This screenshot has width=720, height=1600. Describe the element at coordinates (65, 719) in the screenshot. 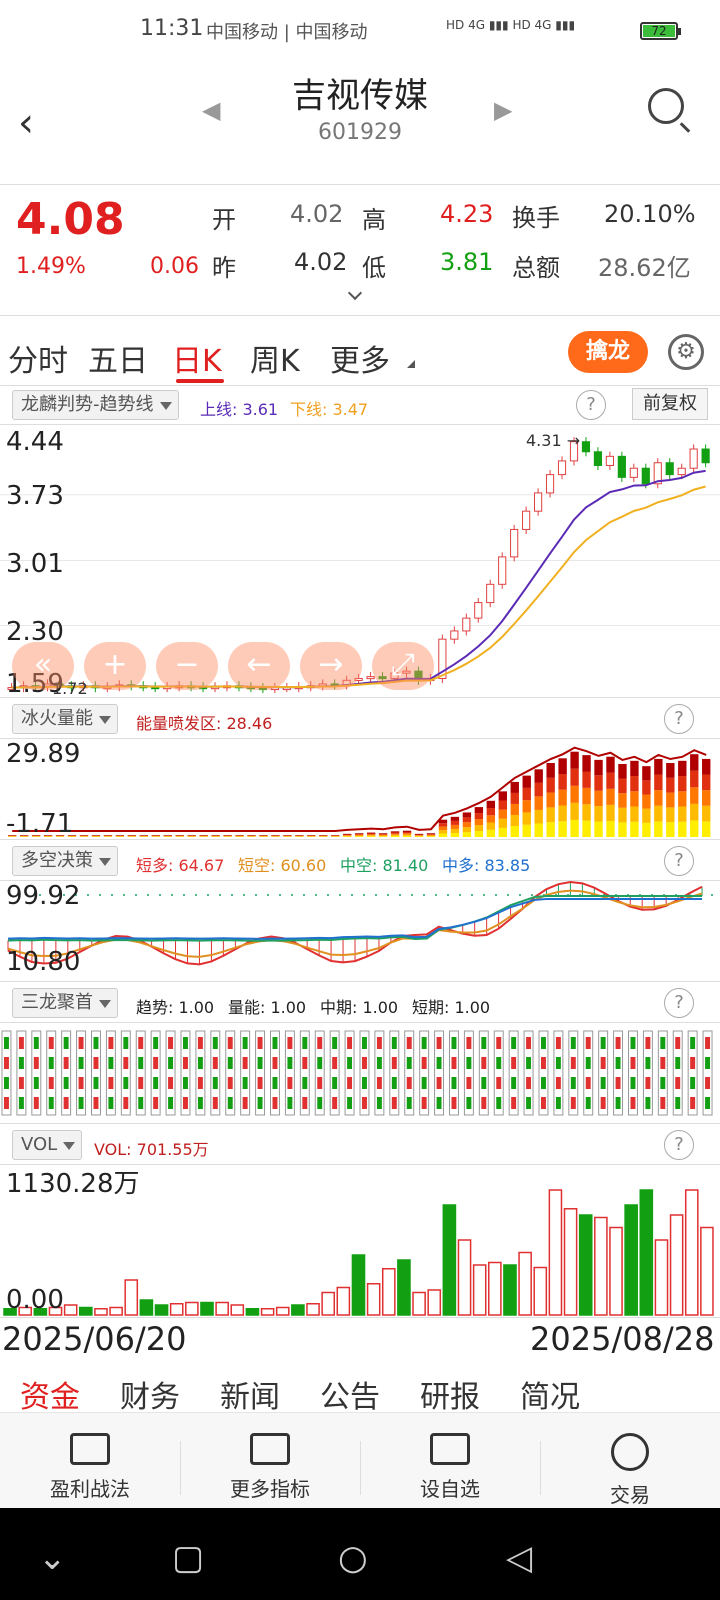

I see `indicator-select-energy: 冰火量能` at that location.